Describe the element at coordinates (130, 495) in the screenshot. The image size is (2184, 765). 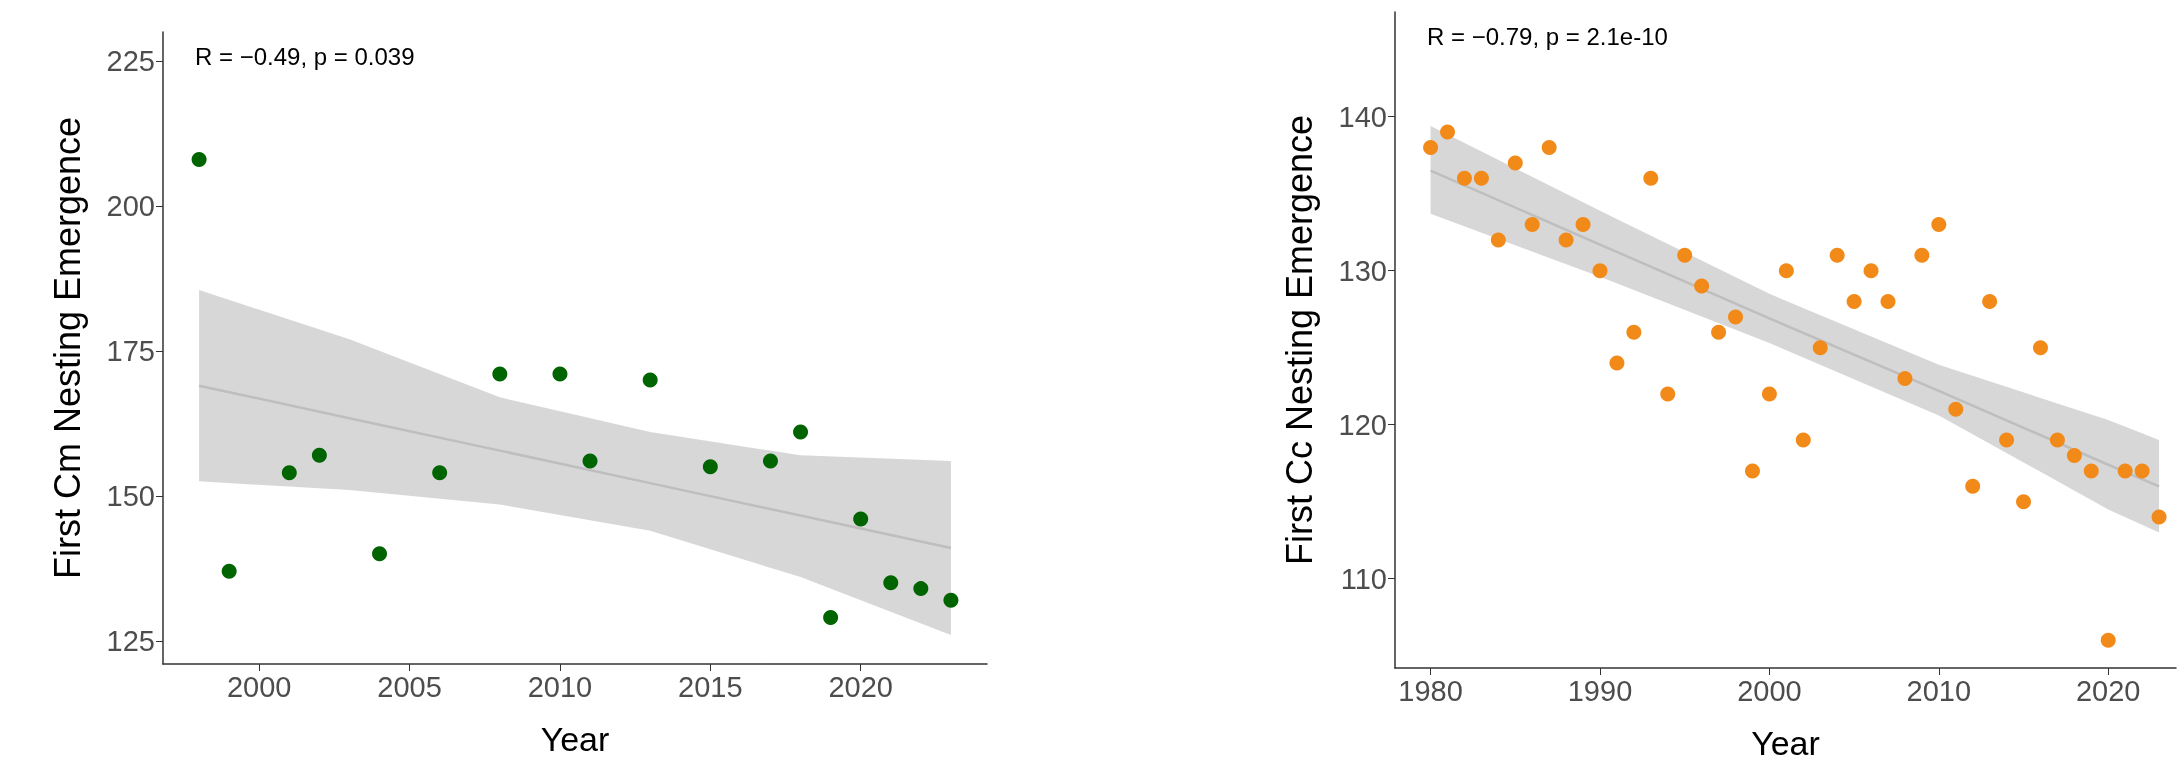
I see `y-tick-label: 150` at that location.